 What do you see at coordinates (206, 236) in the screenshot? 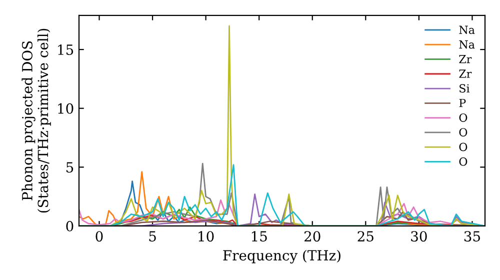
I see `x-tick-label: 10` at bounding box center [206, 236].